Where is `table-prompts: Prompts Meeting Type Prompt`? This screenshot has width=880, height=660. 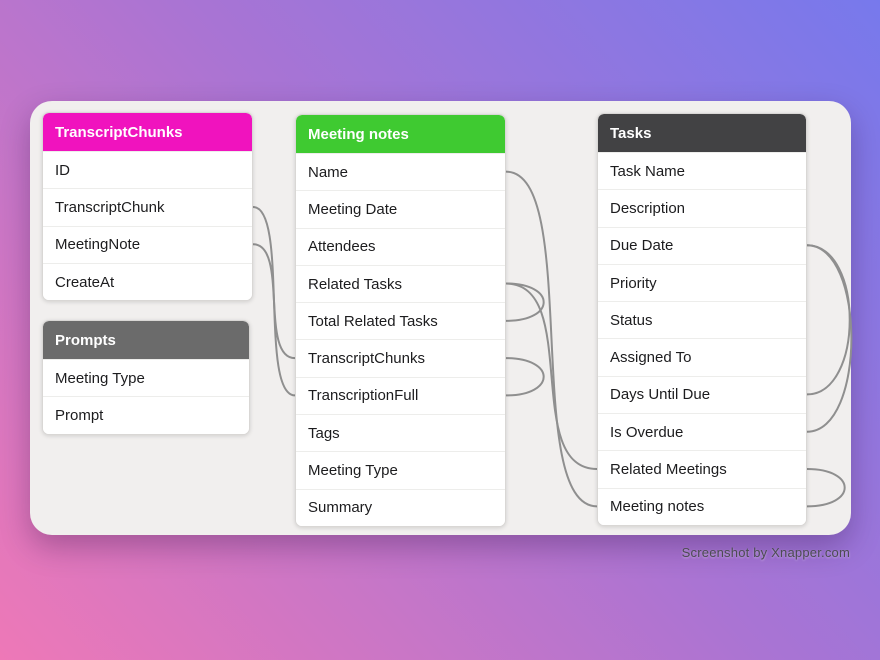
table-prompts: Prompts Meeting Type Prompt is located at coordinates (146, 377).